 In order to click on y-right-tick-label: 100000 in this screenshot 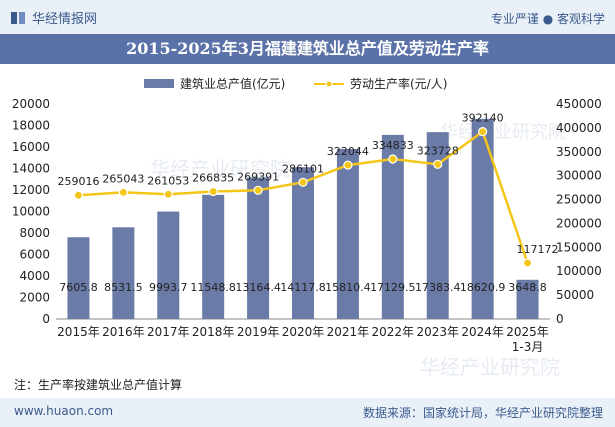, I will do `click(579, 271)`.